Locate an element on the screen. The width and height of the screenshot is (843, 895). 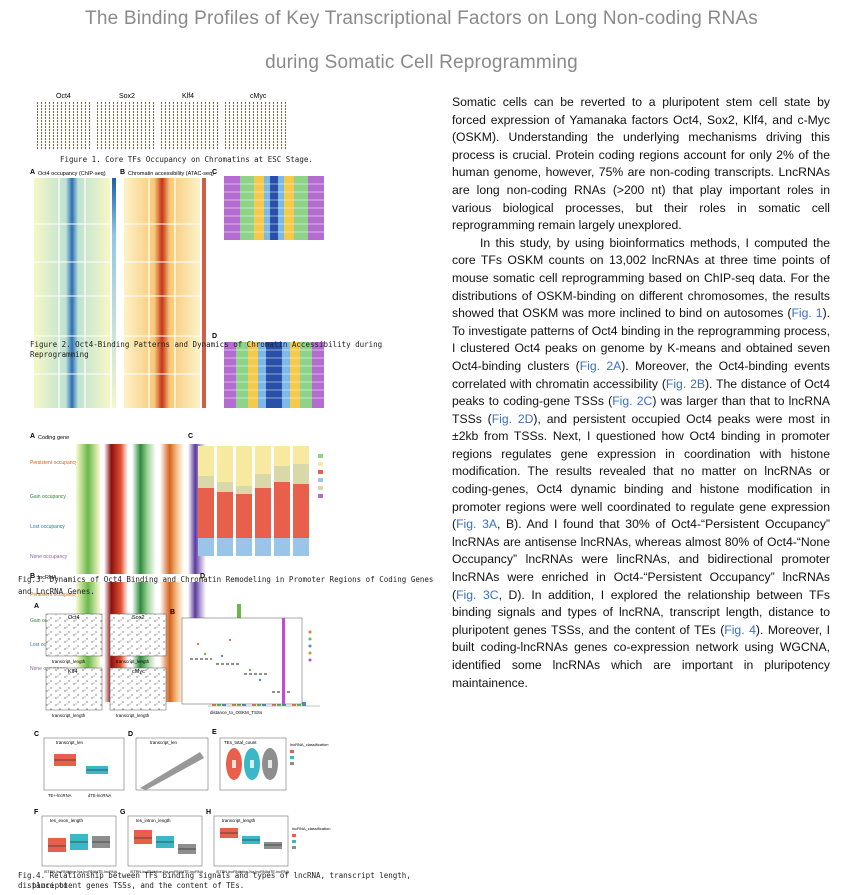
fig2-label-c: C is located at coordinates (214, 172).